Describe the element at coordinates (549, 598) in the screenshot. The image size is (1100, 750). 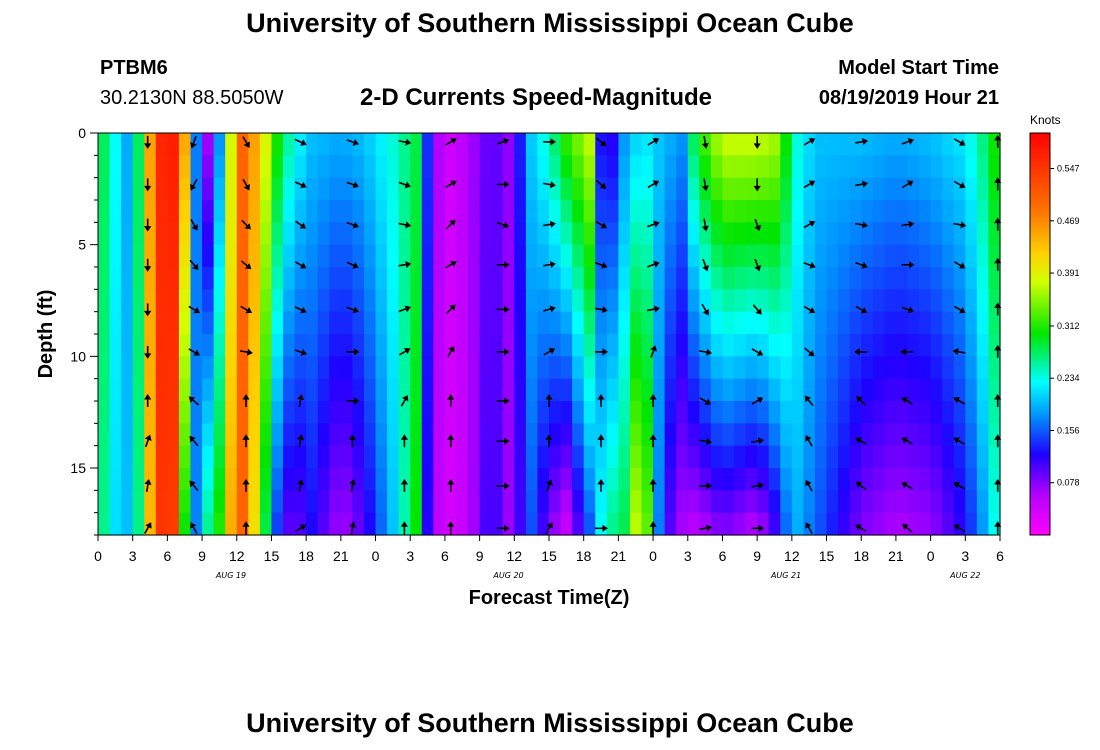
I see `x-axis-title: Forecast Time(Z)` at that location.